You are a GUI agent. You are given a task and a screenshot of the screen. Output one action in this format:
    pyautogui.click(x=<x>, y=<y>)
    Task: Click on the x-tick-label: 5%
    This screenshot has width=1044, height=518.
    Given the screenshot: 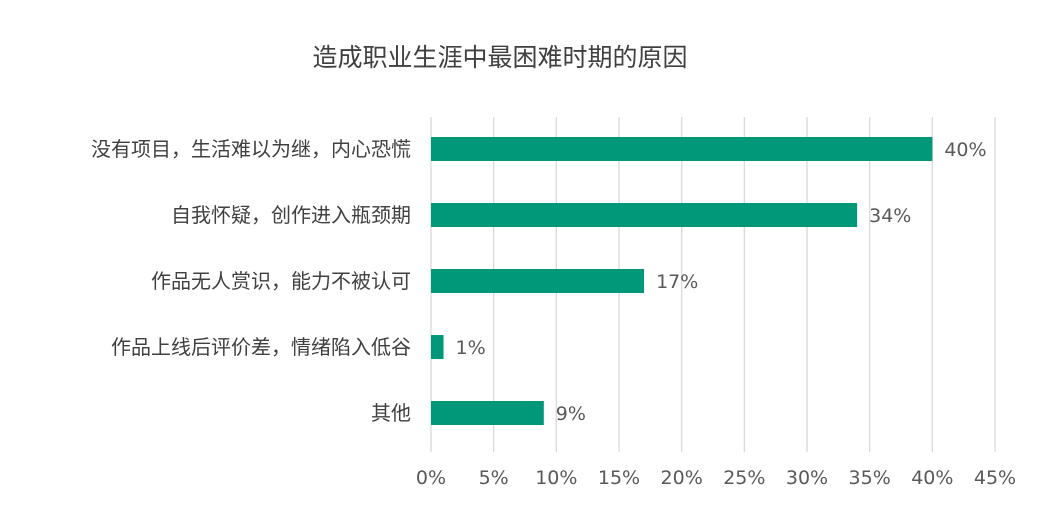 What is the action you would take?
    pyautogui.click(x=494, y=478)
    